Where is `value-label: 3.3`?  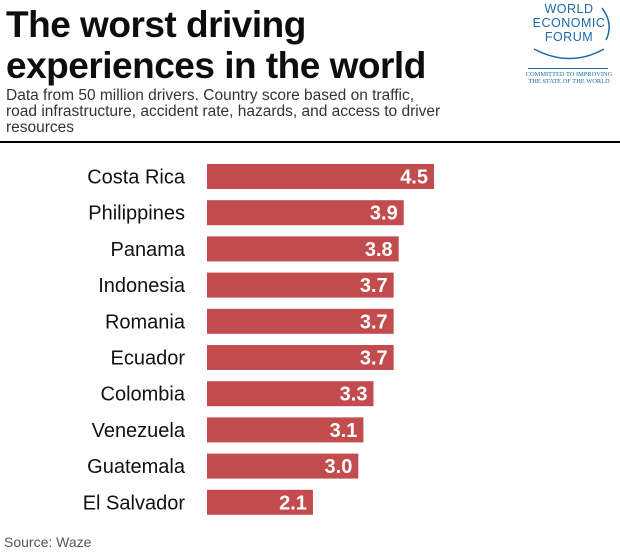
value-label: 3.3 is located at coordinates (354, 395).